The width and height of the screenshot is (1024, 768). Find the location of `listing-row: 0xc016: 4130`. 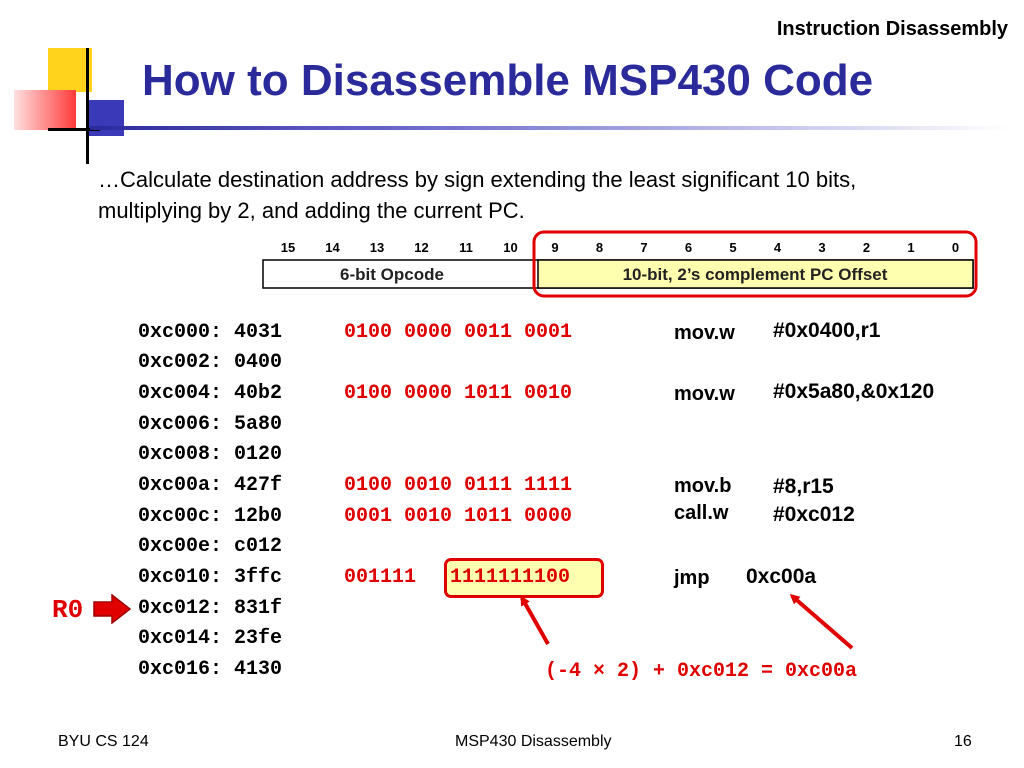

listing-row: 0xc016: 4130 is located at coordinates (210, 670).